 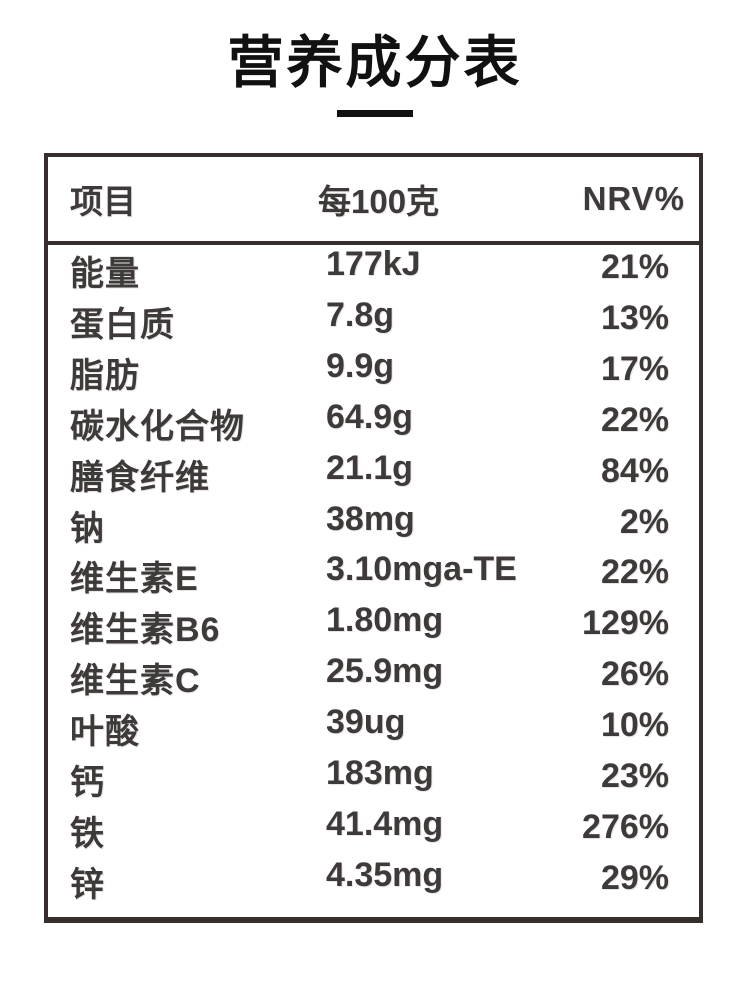 What do you see at coordinates (380, 773) in the screenshot?
I see `row-value: 183mg` at bounding box center [380, 773].